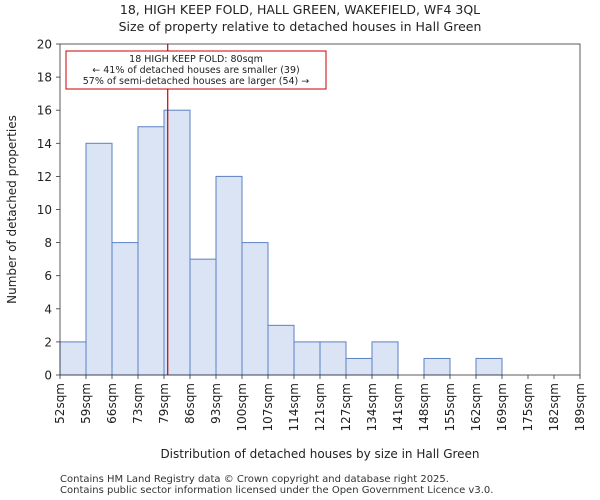 The width and height of the screenshot is (600, 500). Describe the element at coordinates (489, 366) in the screenshot. I see `bar-162sqm` at that location.